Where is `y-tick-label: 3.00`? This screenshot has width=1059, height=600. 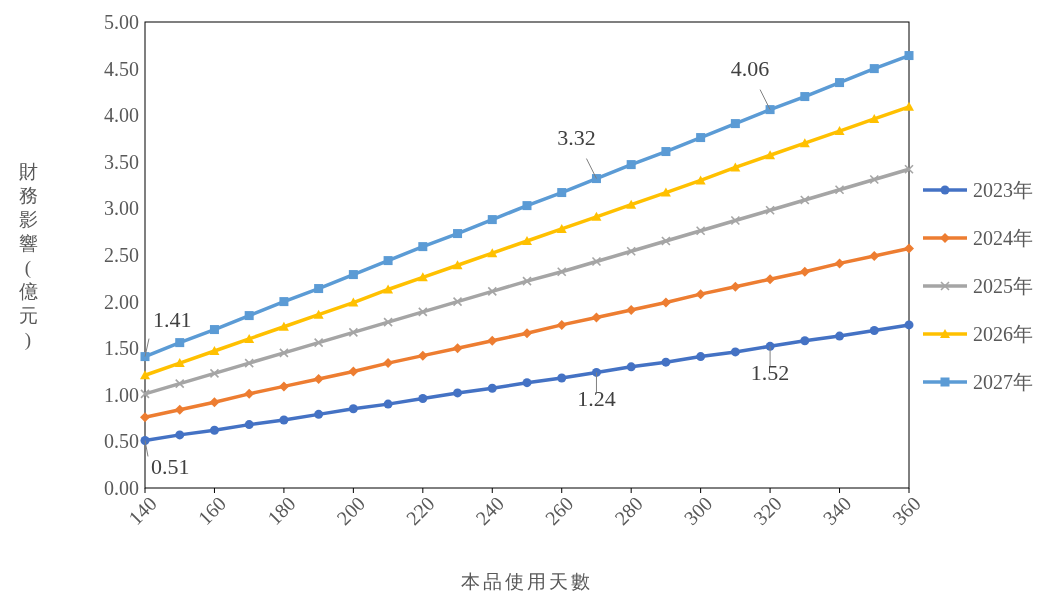
y-tick-label: 3.00 is located at coordinates (121, 208).